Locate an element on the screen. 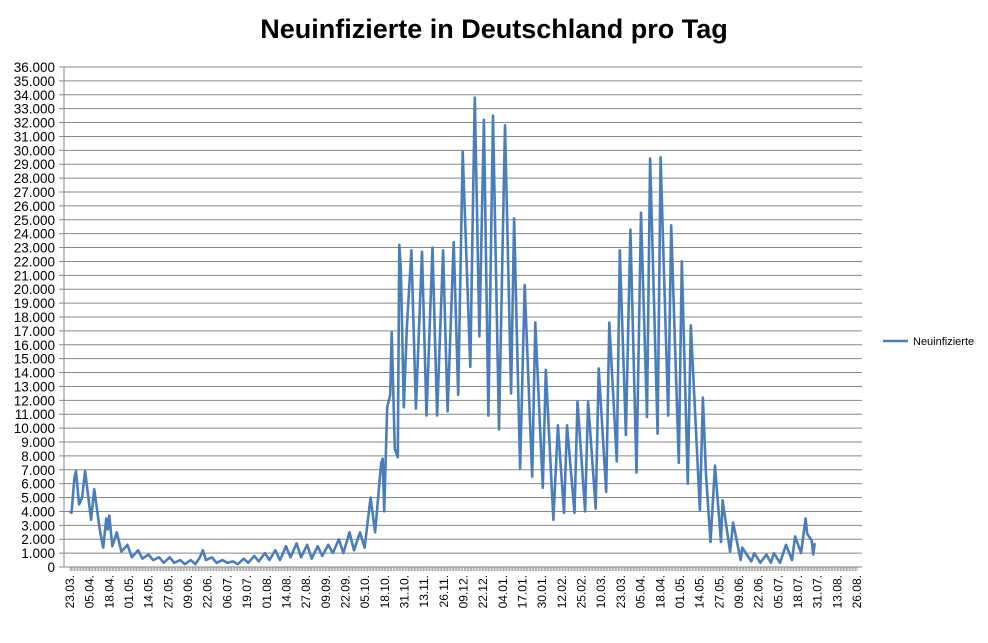 The width and height of the screenshot is (988, 643). x-tick-label: 31.10. is located at coordinates (404, 591).